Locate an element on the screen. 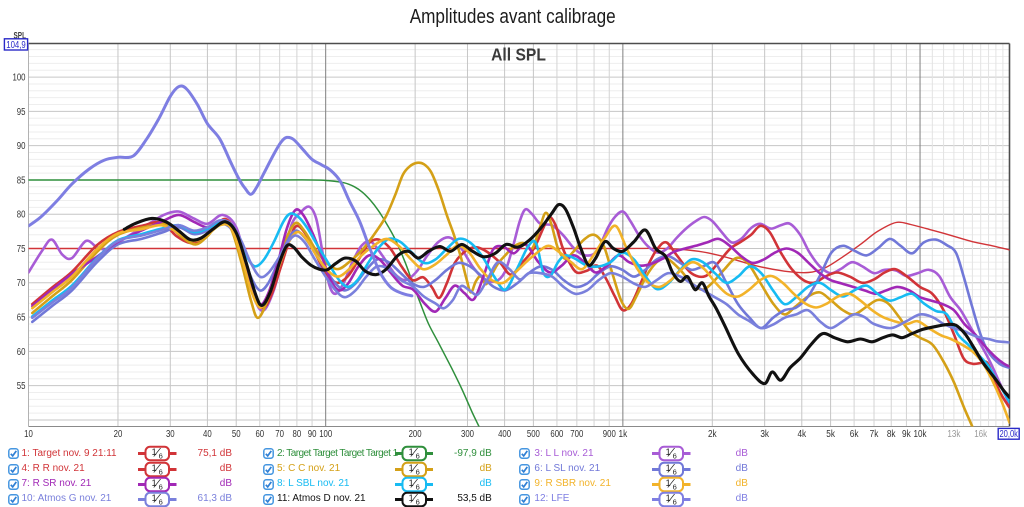  svg-text: 4k is located at coordinates (801, 434).